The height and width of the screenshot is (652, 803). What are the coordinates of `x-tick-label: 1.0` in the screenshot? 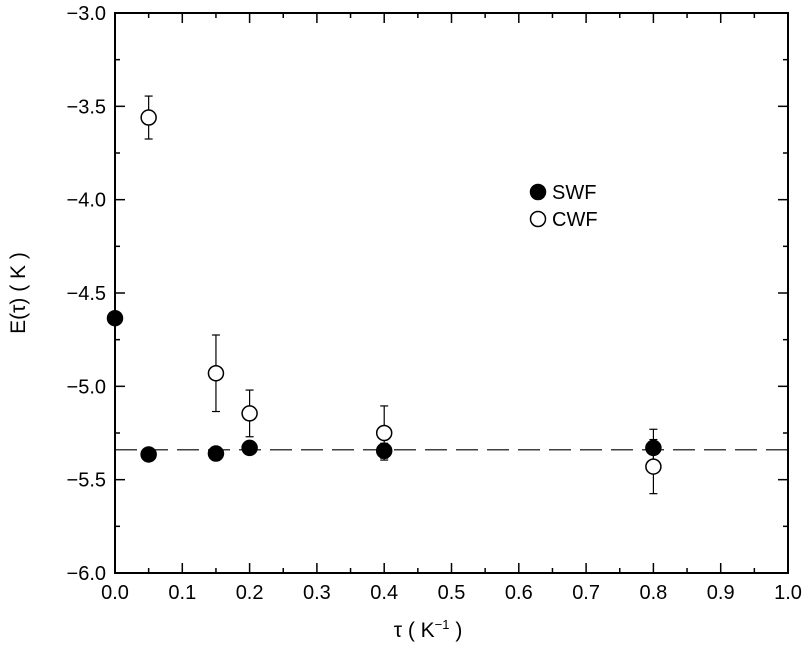 It's located at (788, 593).